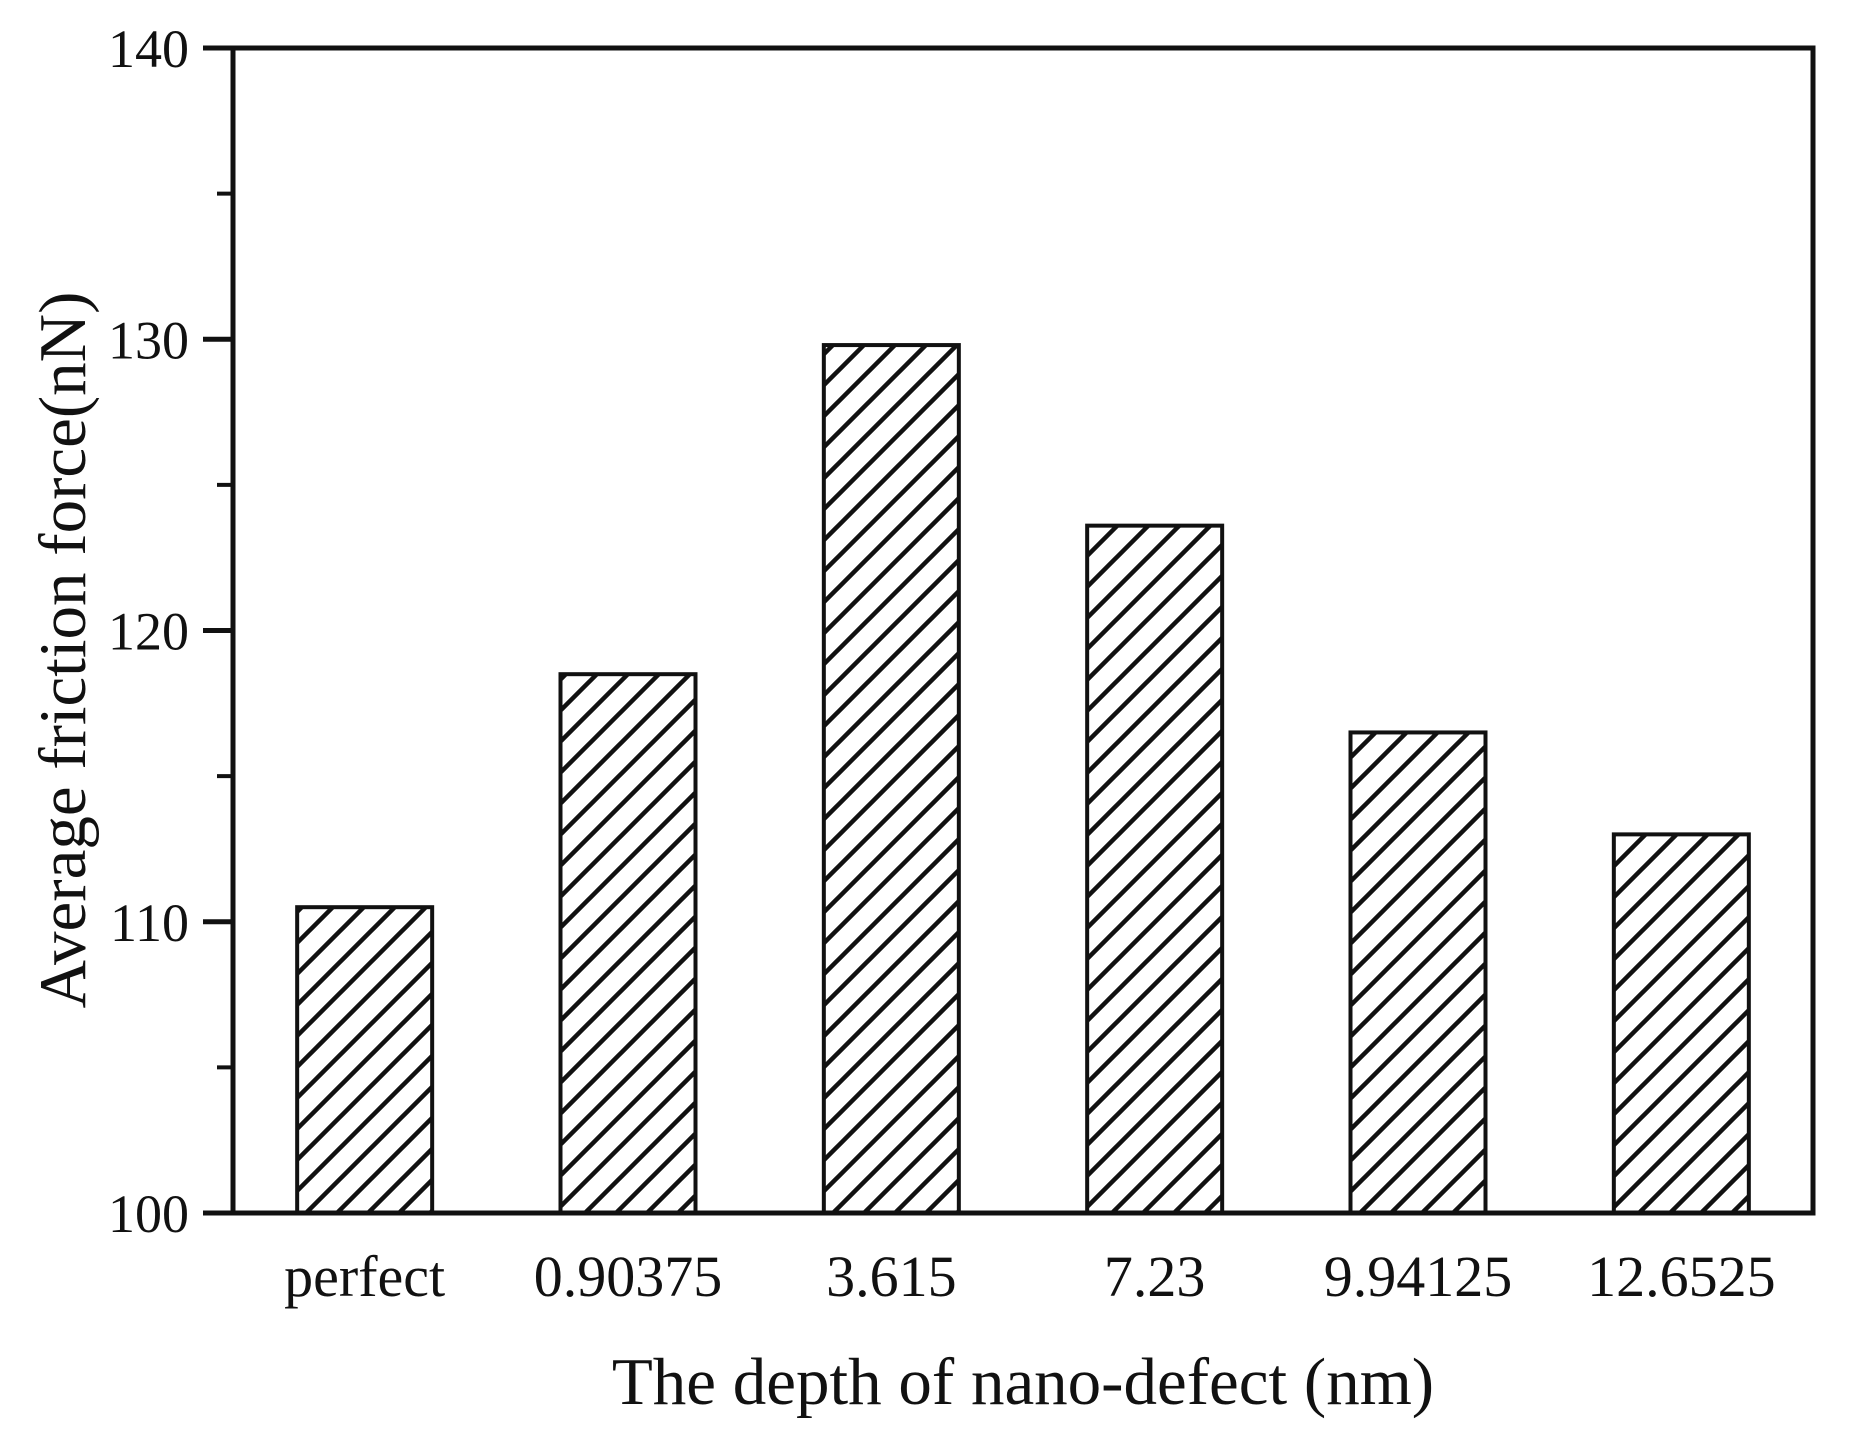  I want to click on x-tick-label: 7.23, so click(1155, 1276).